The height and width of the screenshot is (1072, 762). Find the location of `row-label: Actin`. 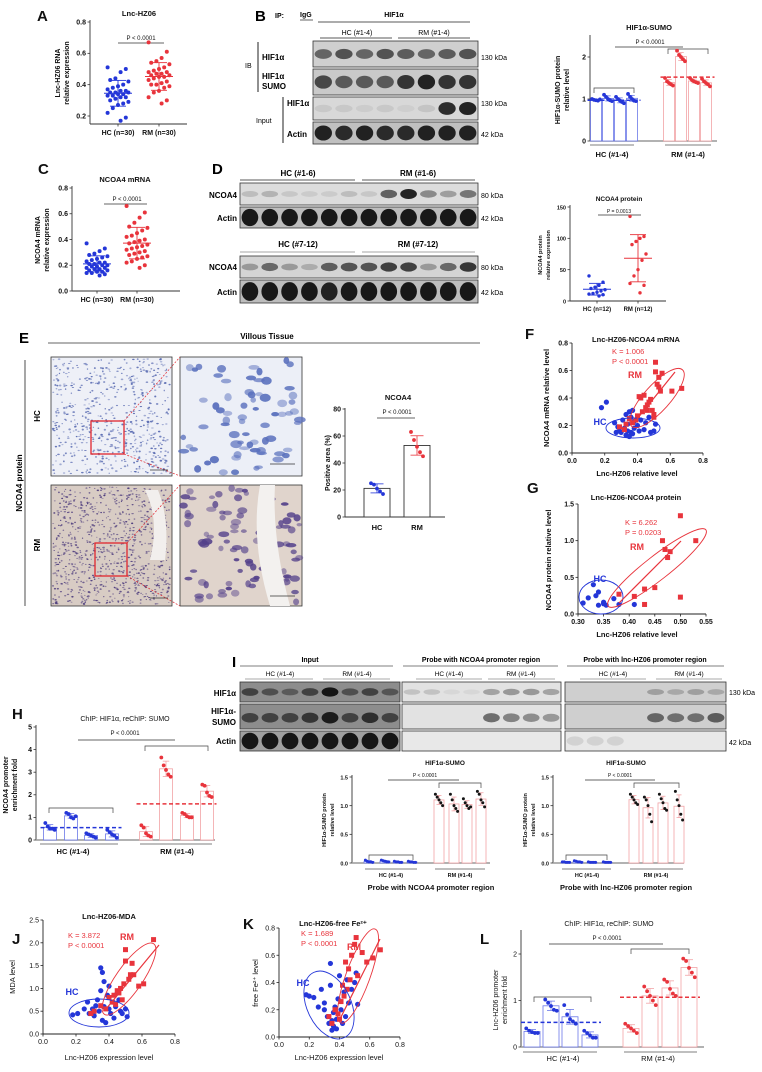

row-label: Actin is located at coordinates (226, 741).